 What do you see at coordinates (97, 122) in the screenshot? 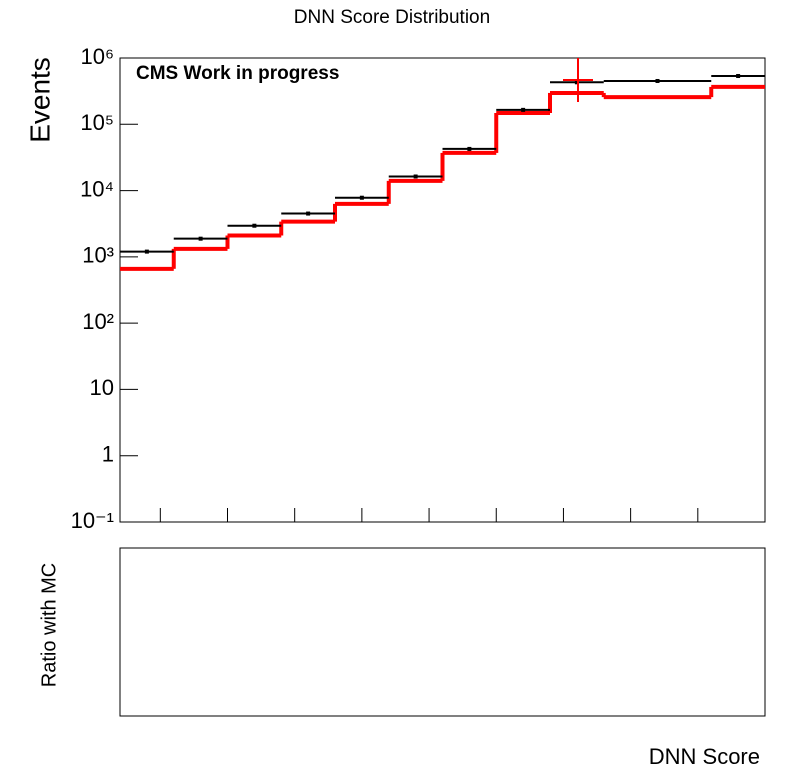
I see `y-tick-label: 10⁵` at bounding box center [97, 122].